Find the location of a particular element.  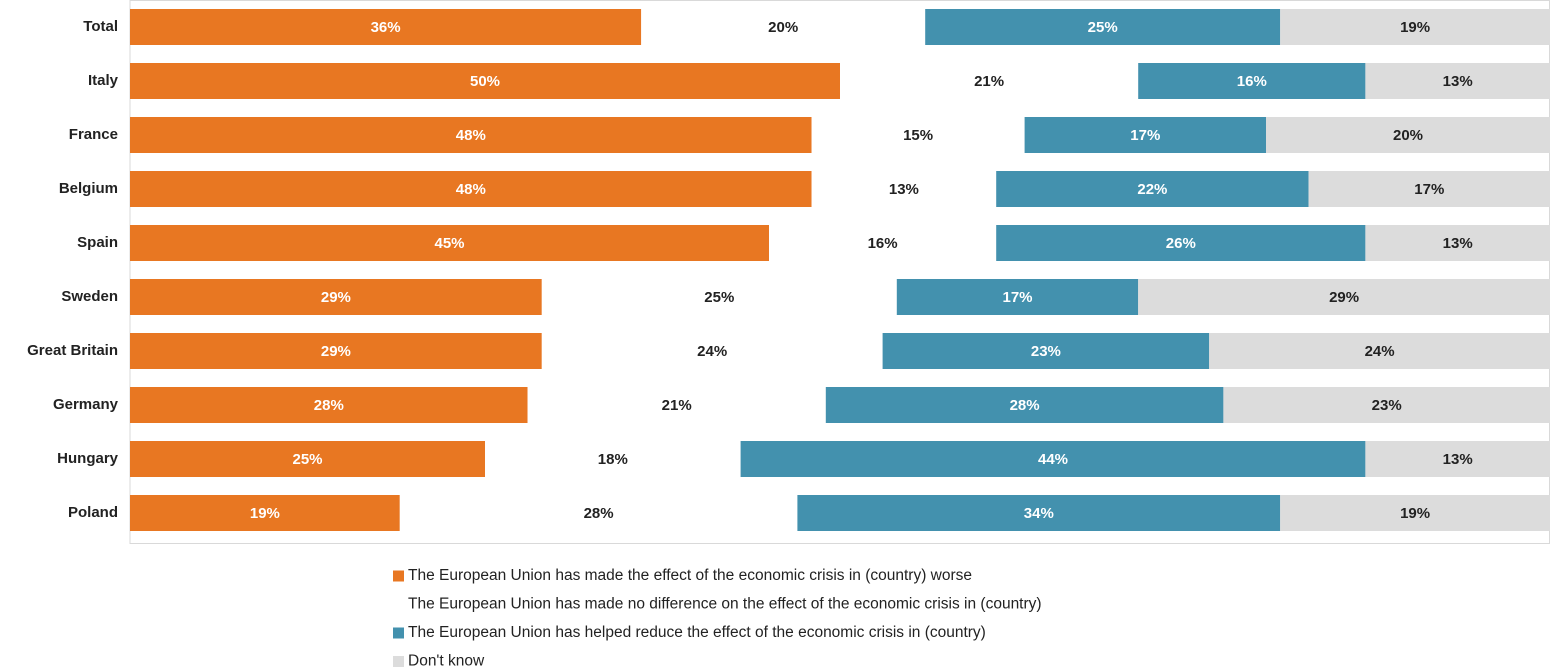

data-label: 45% is located at coordinates (449, 243).